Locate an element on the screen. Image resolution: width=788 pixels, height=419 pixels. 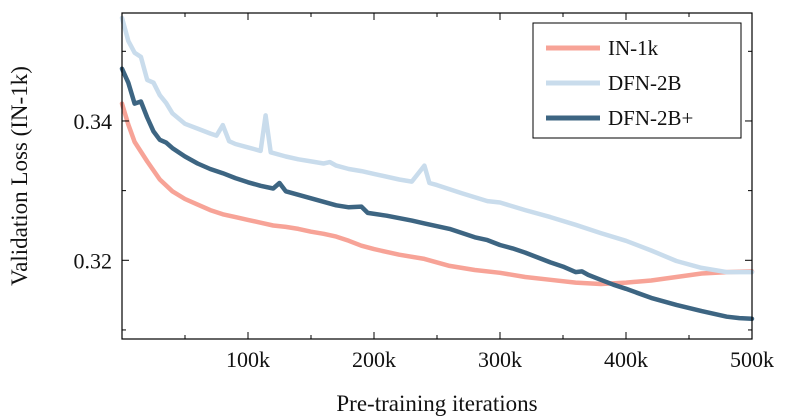
x-axis-title: Pre-training iterations is located at coordinates (436, 403).